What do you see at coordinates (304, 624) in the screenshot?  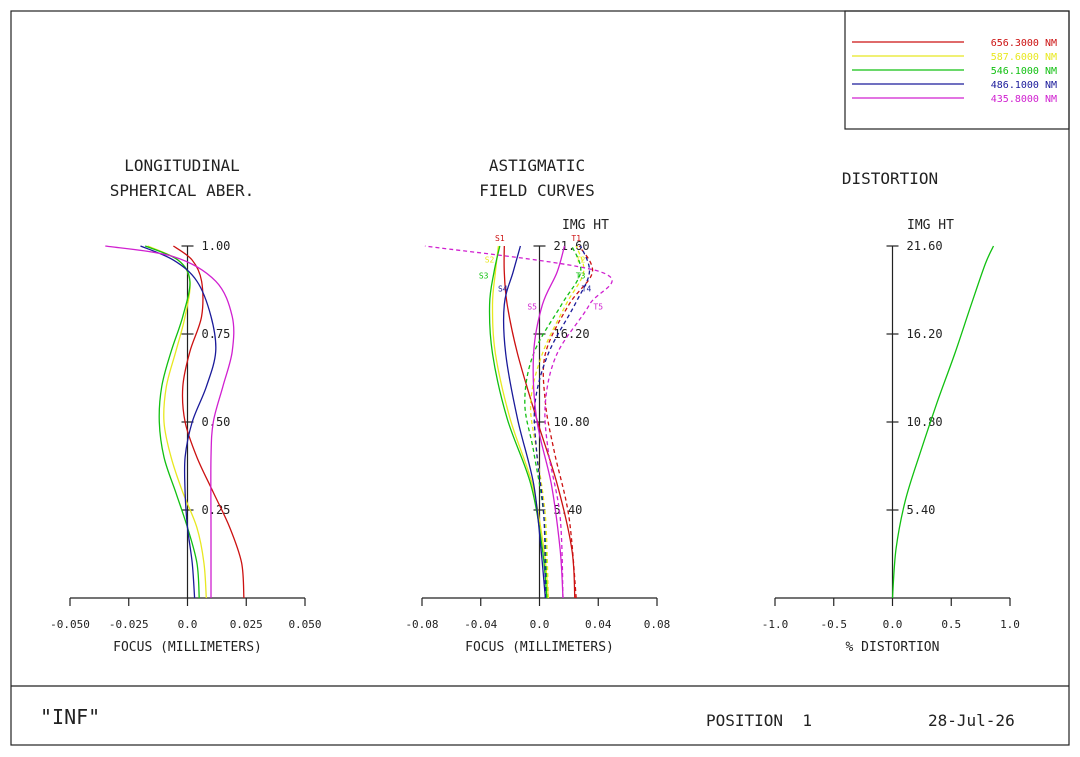 I see `x-tick-label: 0.050` at bounding box center [304, 624].